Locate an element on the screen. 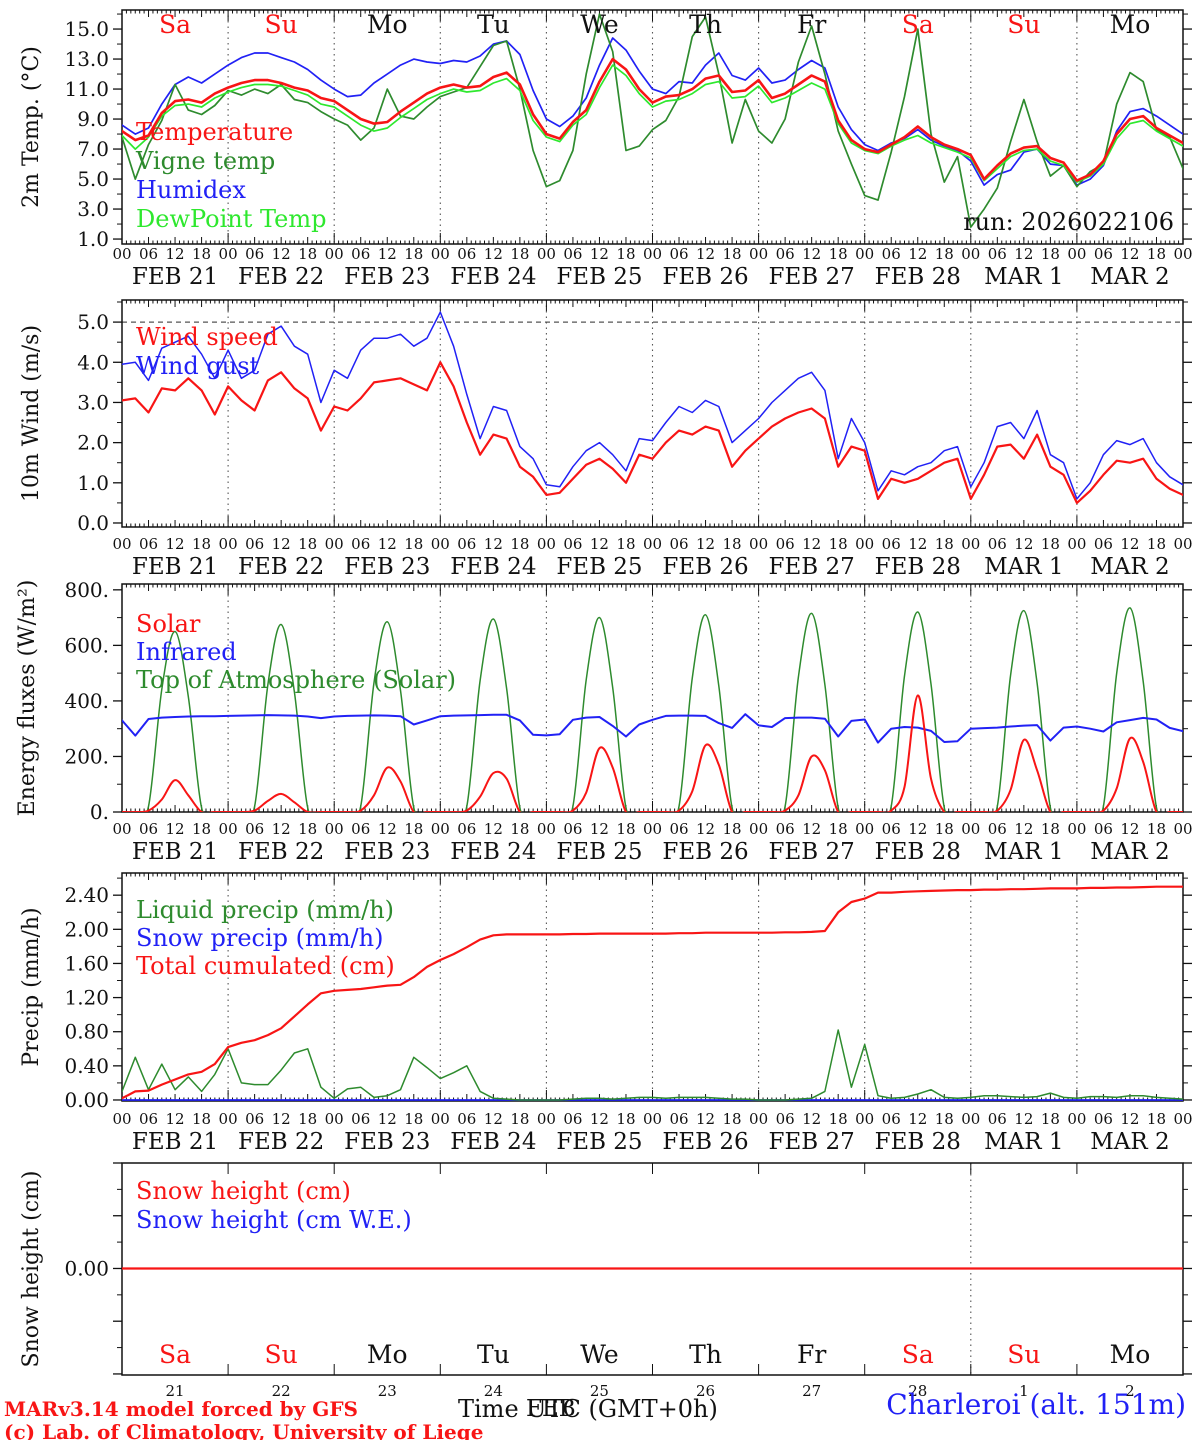  legend-liquid-precip-mm-h: Liquid precip (mm/h) is located at coordinates (265, 910).